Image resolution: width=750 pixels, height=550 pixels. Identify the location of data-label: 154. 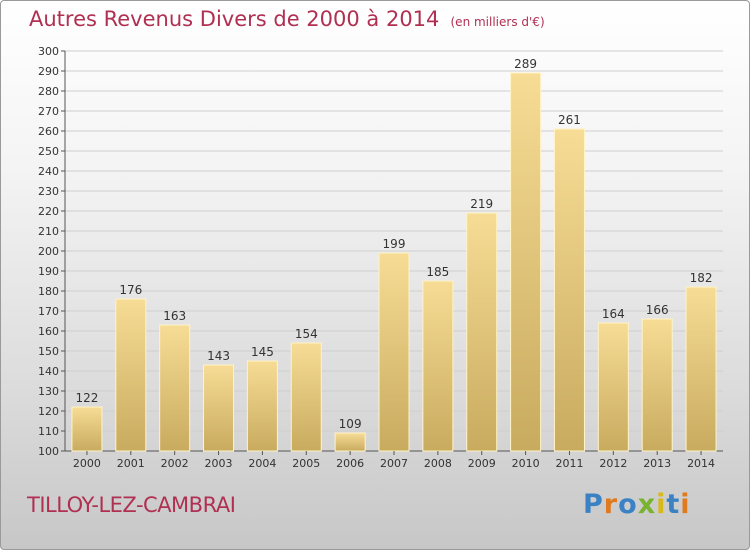
(306, 334).